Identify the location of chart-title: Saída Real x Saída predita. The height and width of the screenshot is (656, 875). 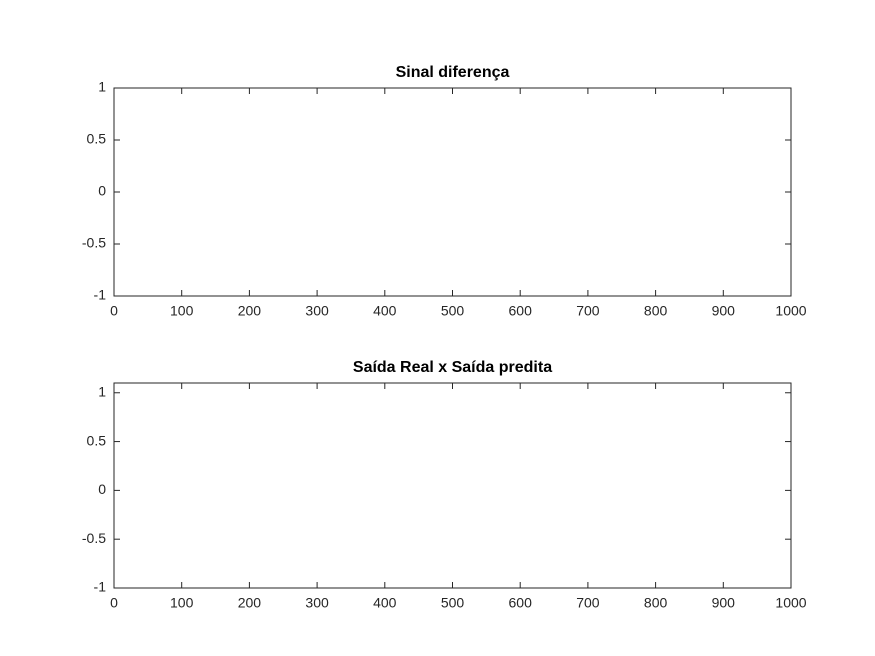
(452, 367).